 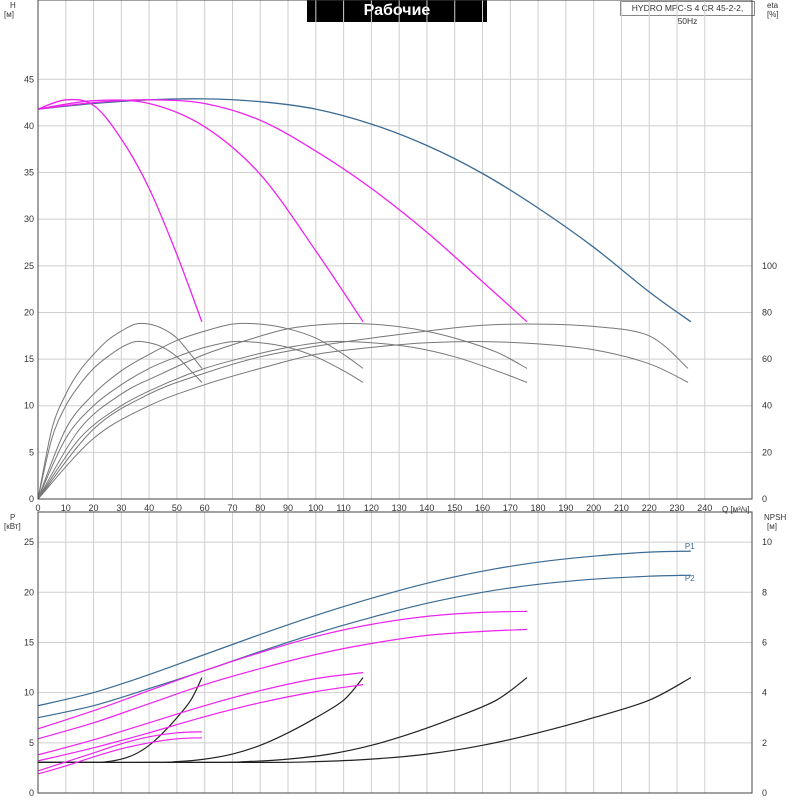 What do you see at coordinates (773, 5) in the screenshot?
I see `top-right-axis-label: eta` at bounding box center [773, 5].